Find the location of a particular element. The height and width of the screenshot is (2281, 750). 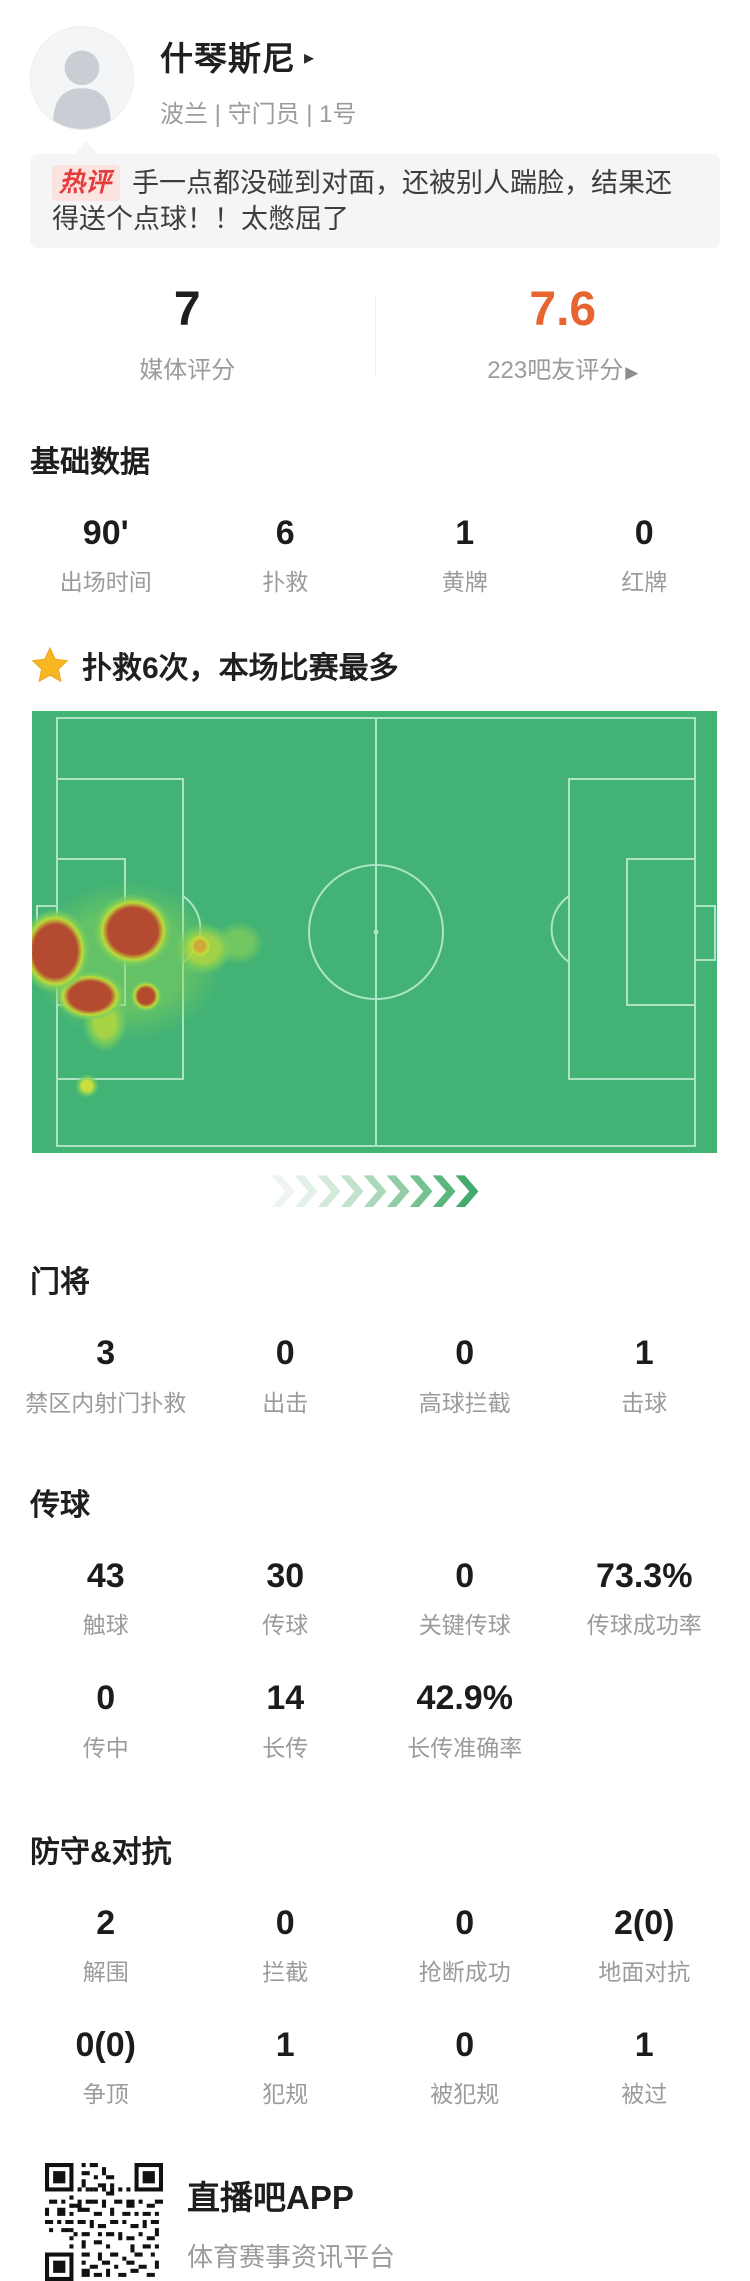

player-avatar is located at coordinates (82, 78).